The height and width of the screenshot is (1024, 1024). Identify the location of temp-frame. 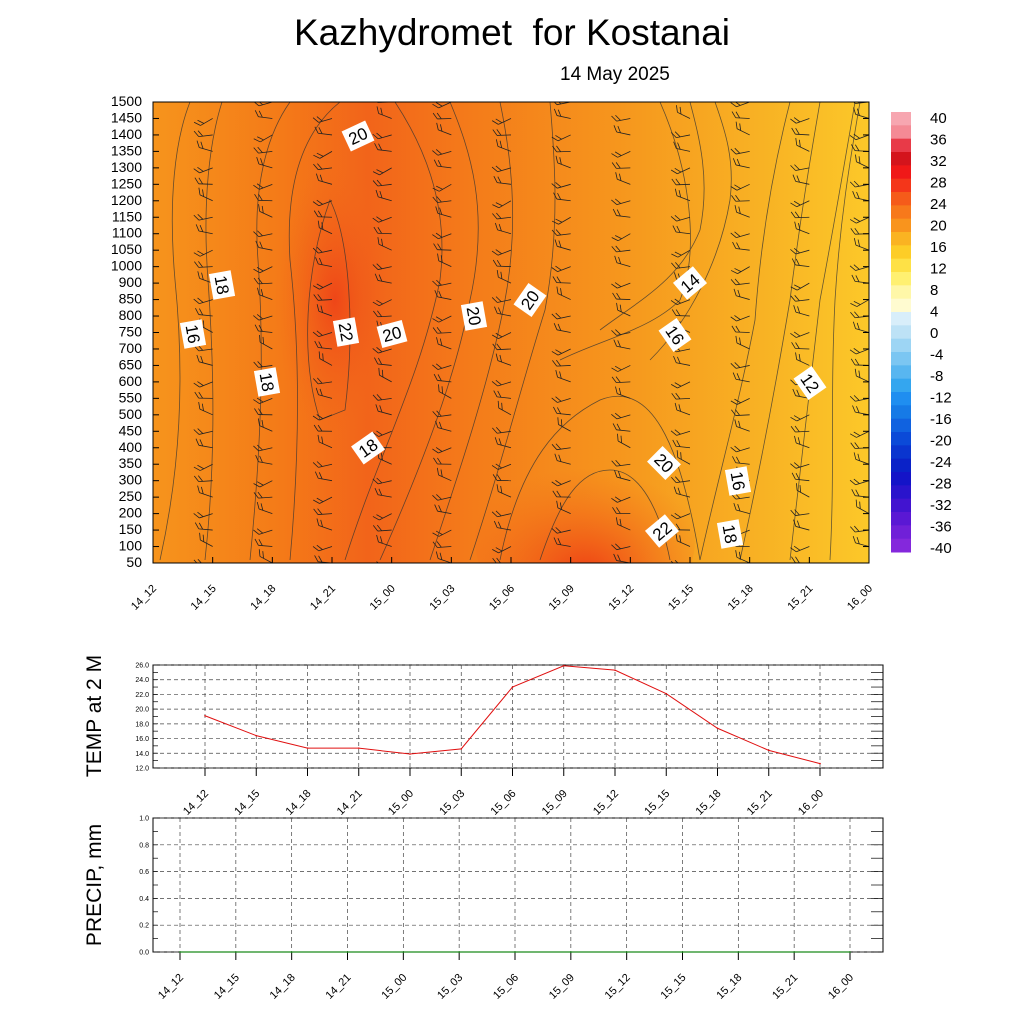
(518, 716).